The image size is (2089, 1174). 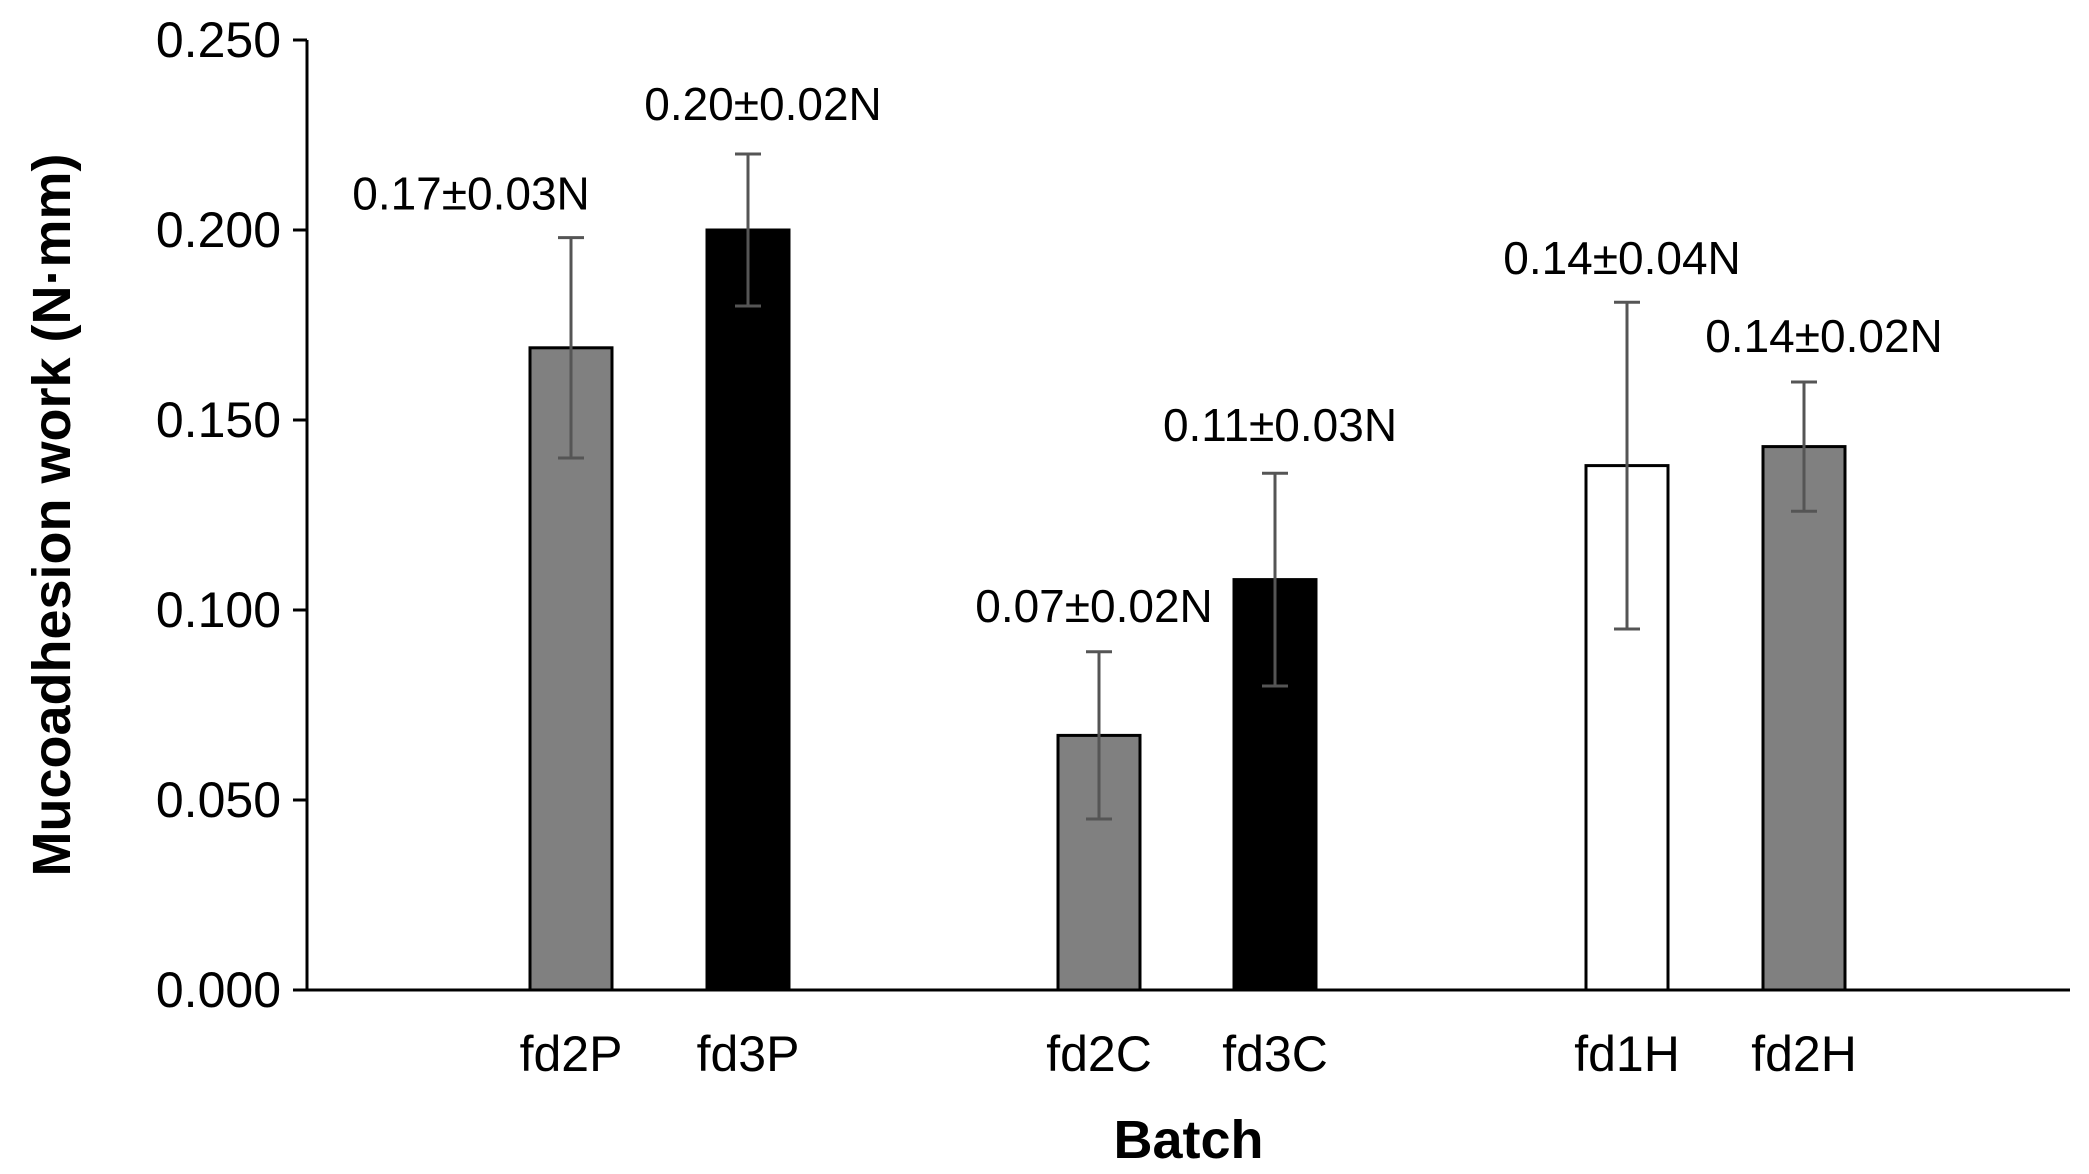 What do you see at coordinates (1627, 1054) in the screenshot?
I see `category-label-fd1H: fd1H` at bounding box center [1627, 1054].